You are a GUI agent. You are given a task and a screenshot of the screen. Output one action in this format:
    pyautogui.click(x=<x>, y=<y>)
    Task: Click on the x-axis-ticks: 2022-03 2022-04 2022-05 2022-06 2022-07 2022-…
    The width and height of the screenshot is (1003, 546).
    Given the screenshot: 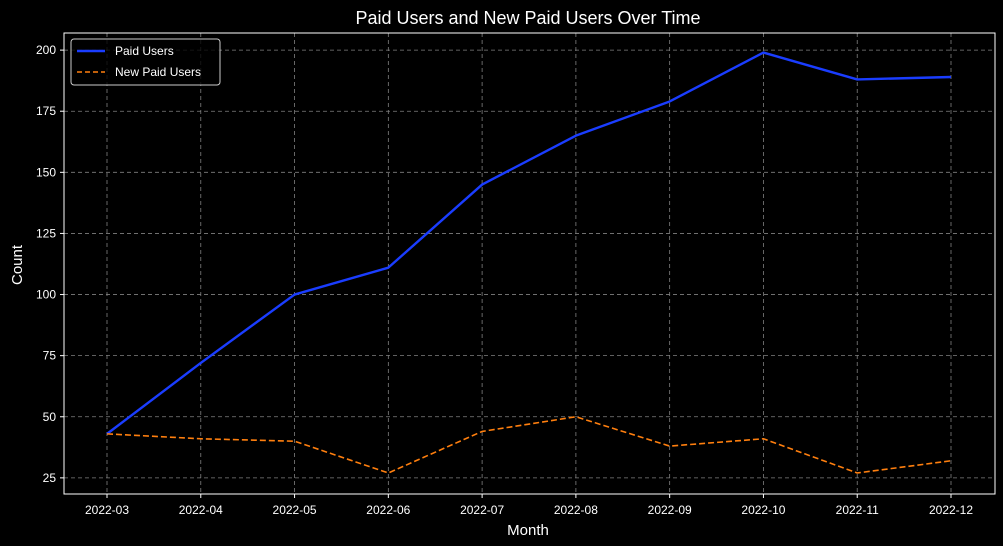 What is the action you would take?
    pyautogui.click(x=529, y=505)
    